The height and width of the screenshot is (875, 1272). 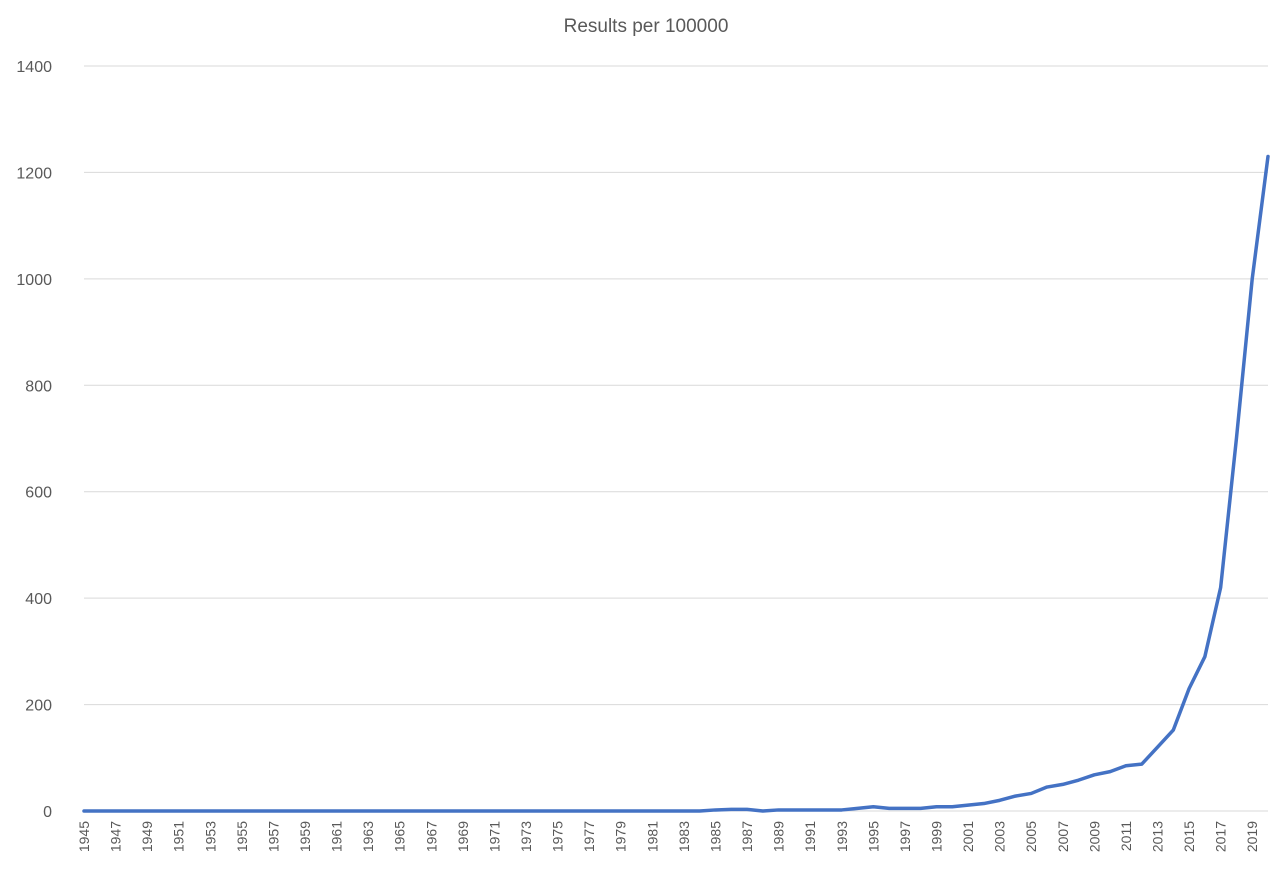 I want to click on y-tick-label: 1000, so click(x=34, y=280).